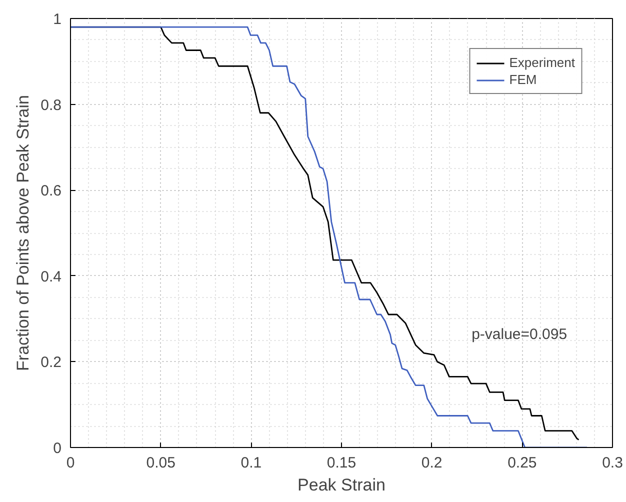  Describe the element at coordinates (522, 463) in the screenshot. I see `x-tick-label: 0.25` at that location.